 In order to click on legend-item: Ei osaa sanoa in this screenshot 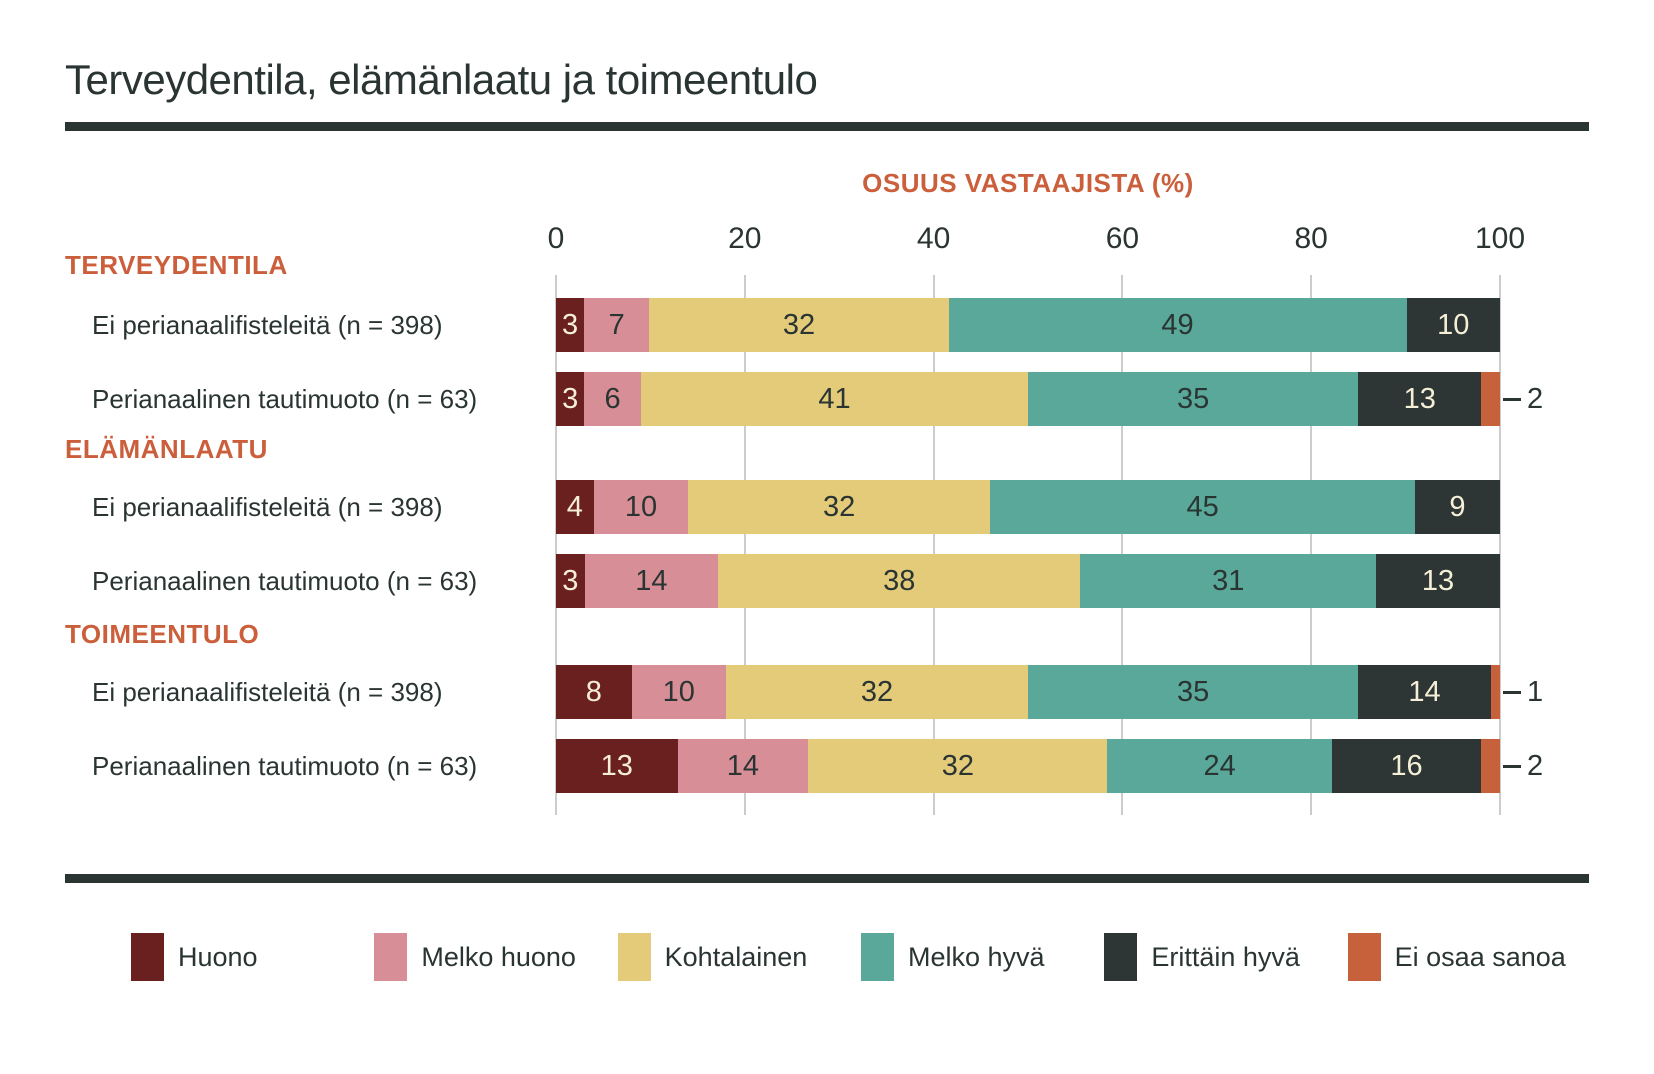, I will do `click(1469, 957)`.